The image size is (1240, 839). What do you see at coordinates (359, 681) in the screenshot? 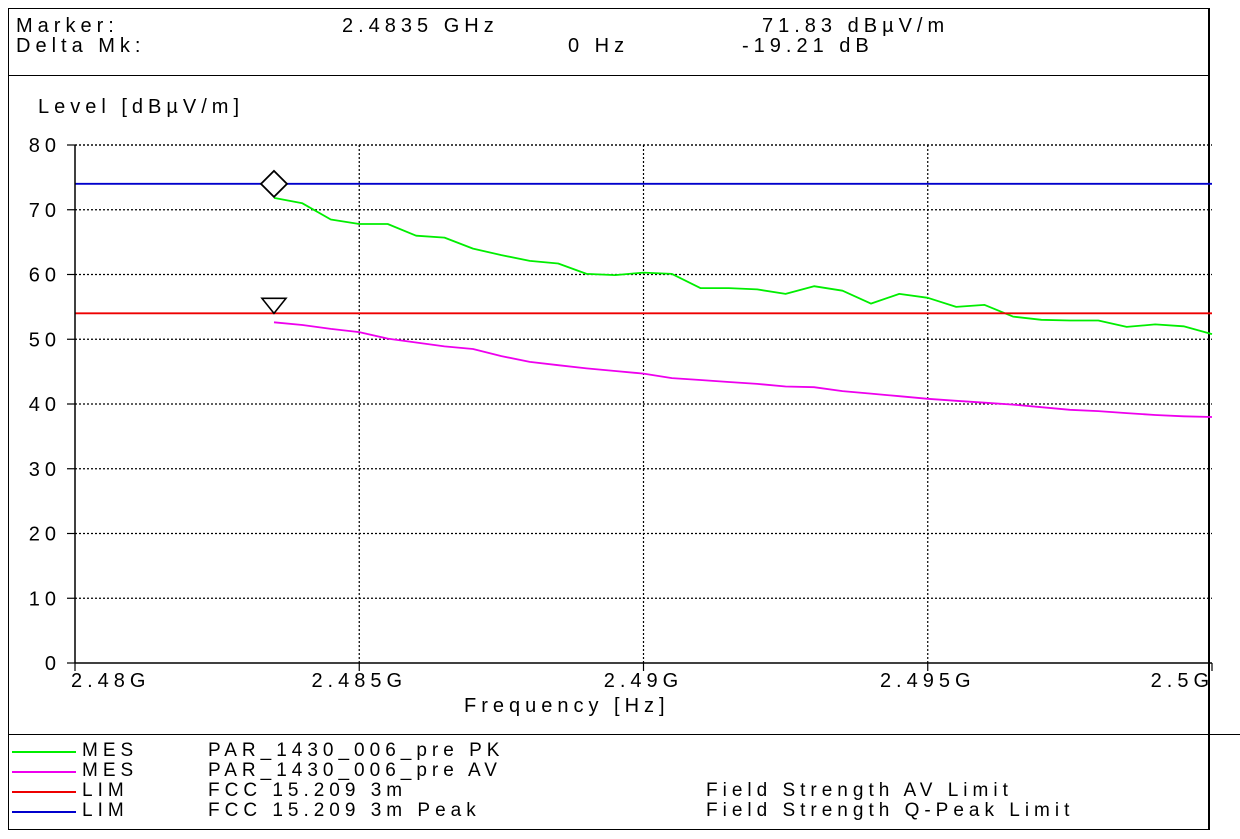
I see `x-tick-label: 2.485G` at bounding box center [359, 681].